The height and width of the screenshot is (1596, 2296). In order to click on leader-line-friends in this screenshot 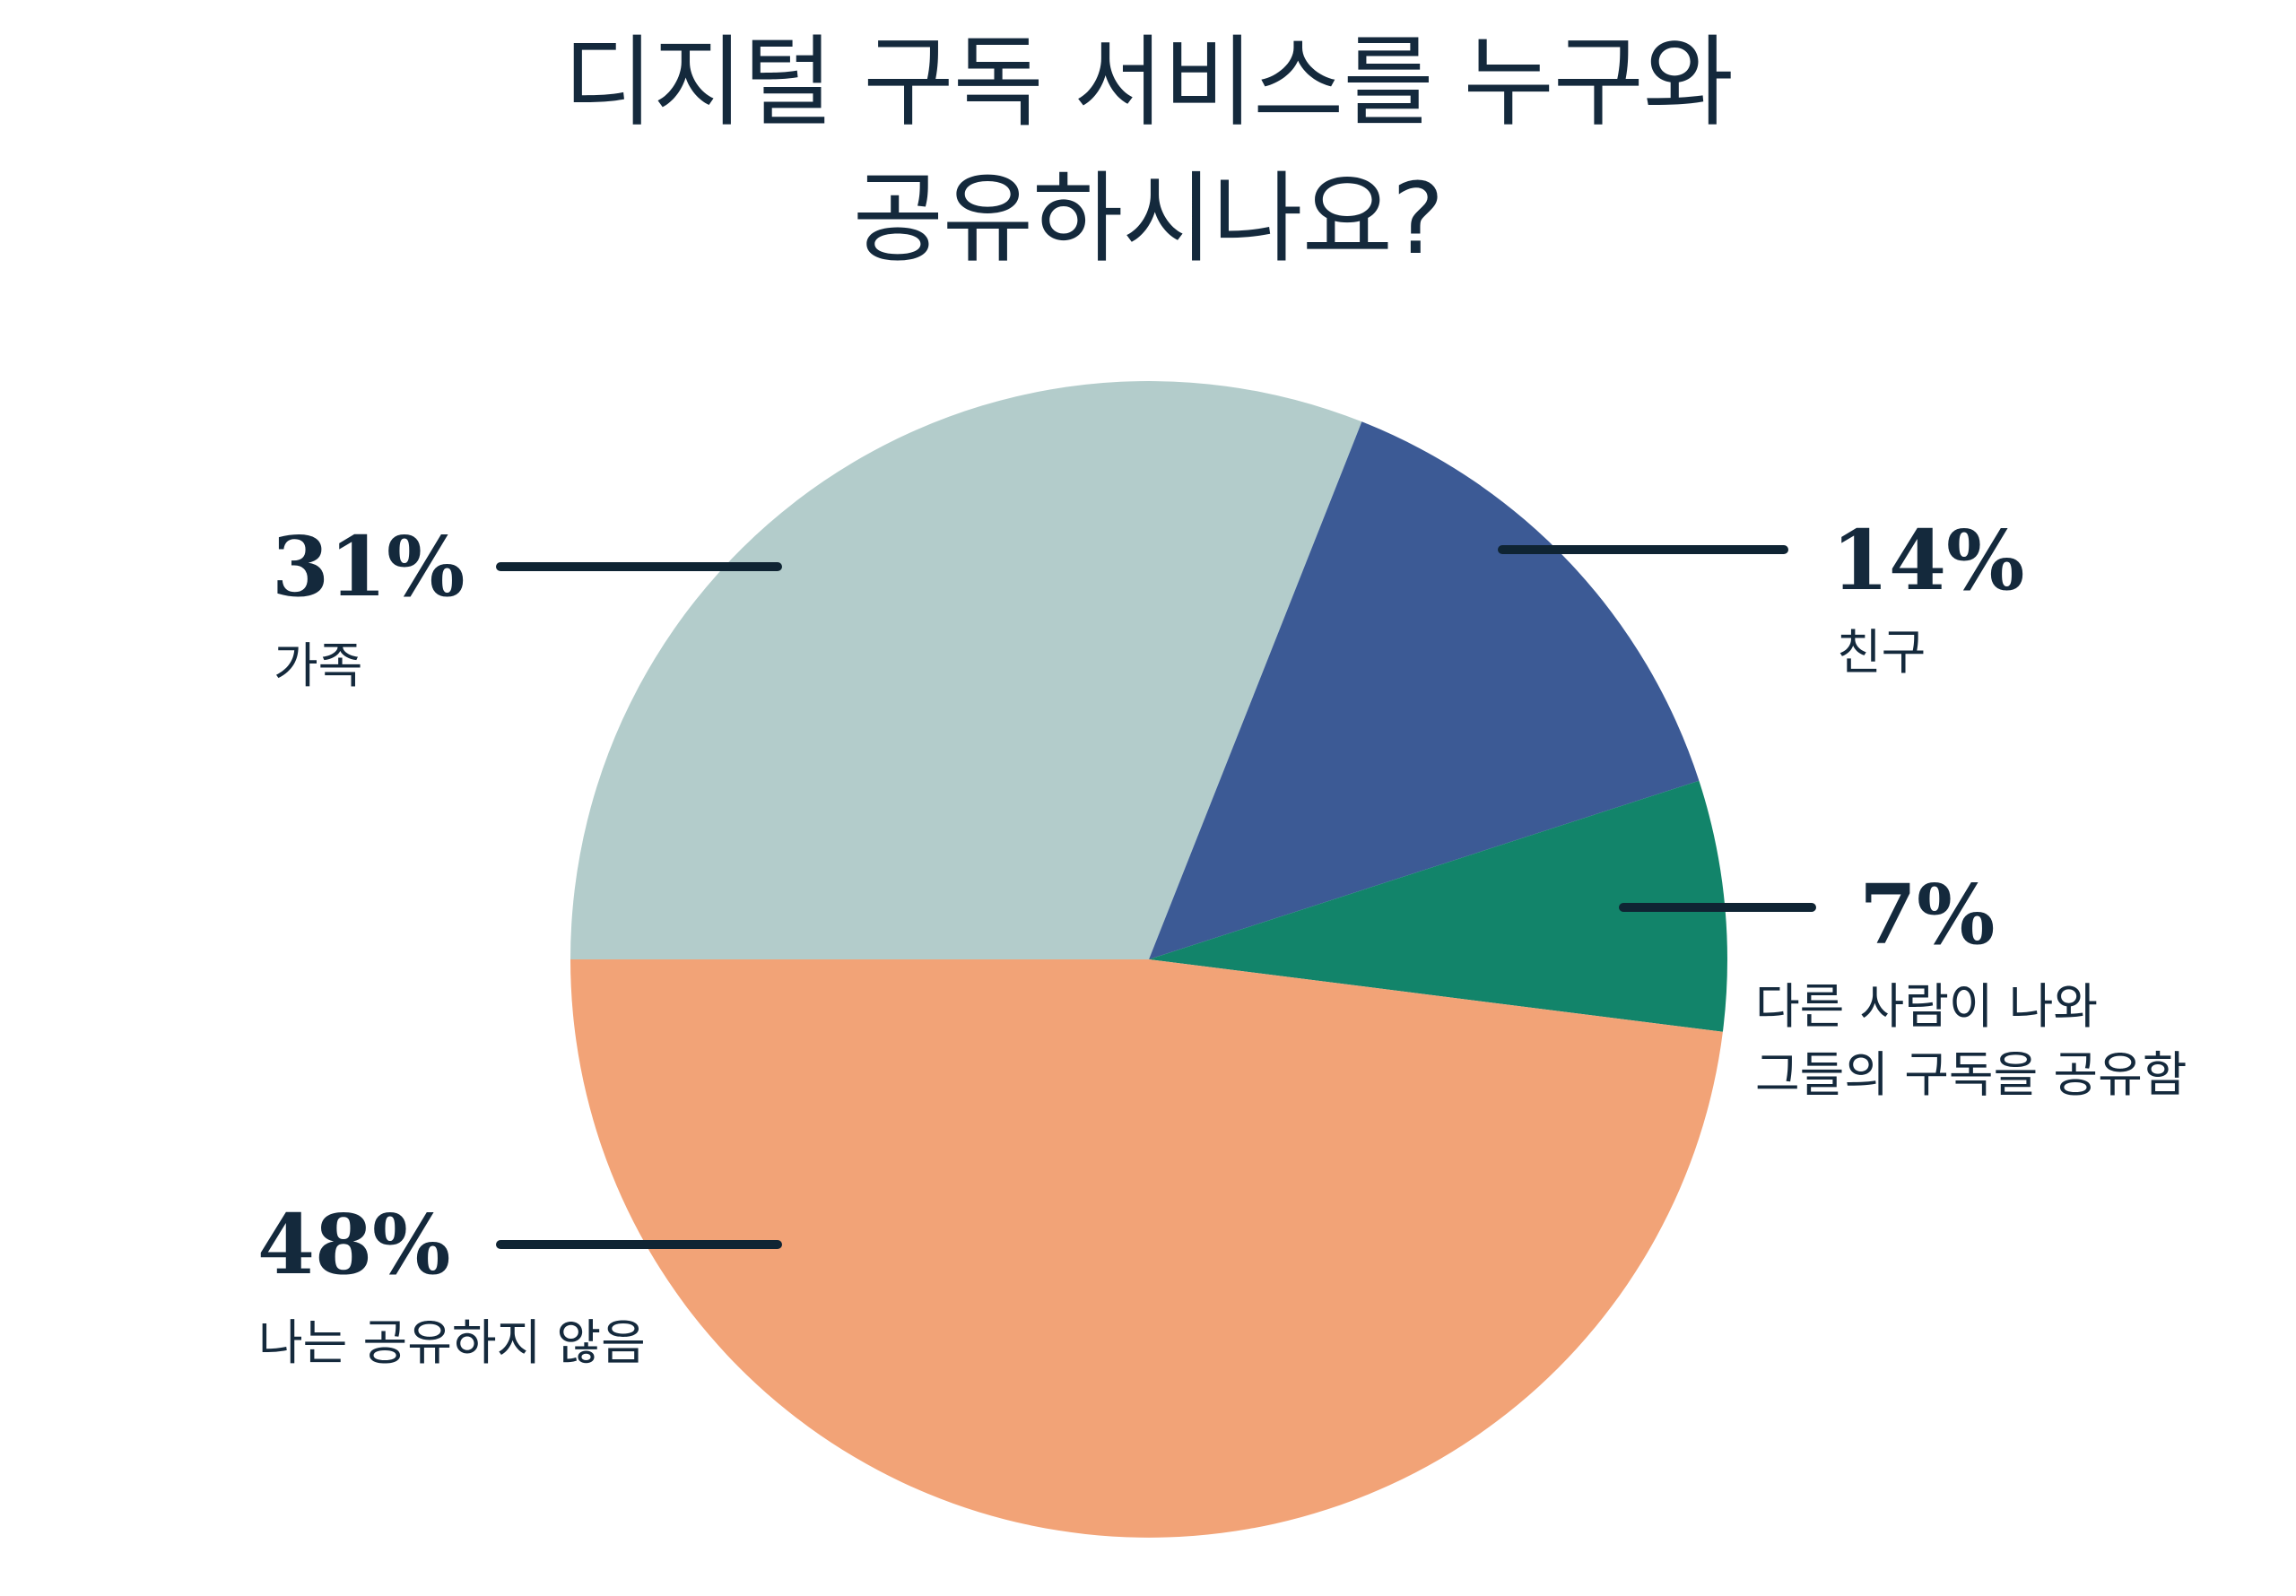, I will do `click(1643, 549)`.